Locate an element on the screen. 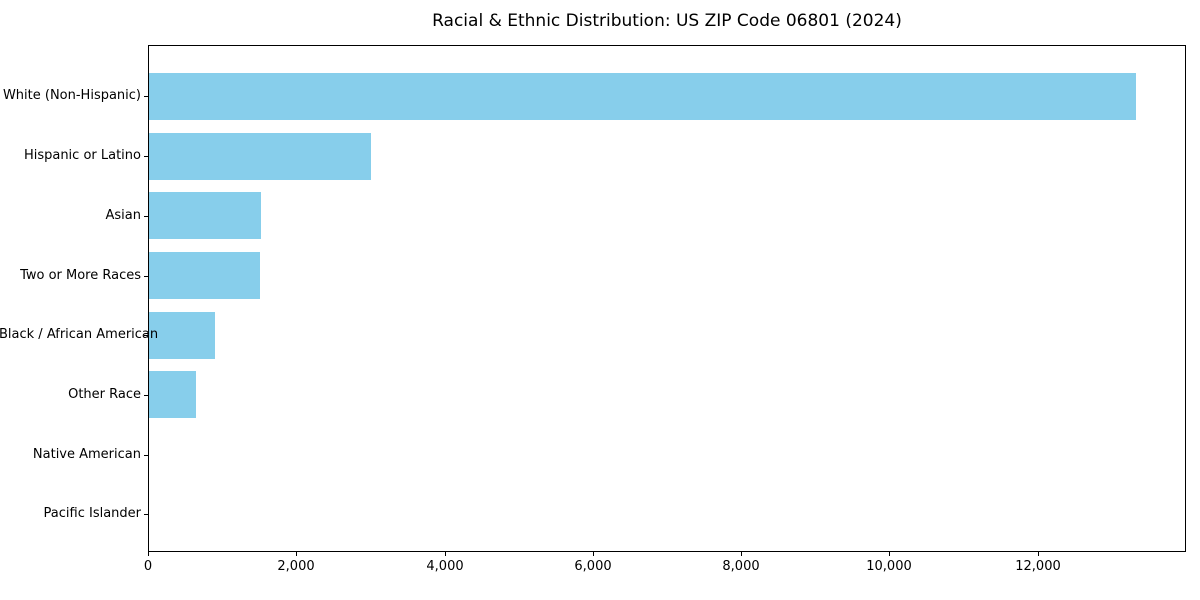  bar-hispanic-or-latino is located at coordinates (260, 156).